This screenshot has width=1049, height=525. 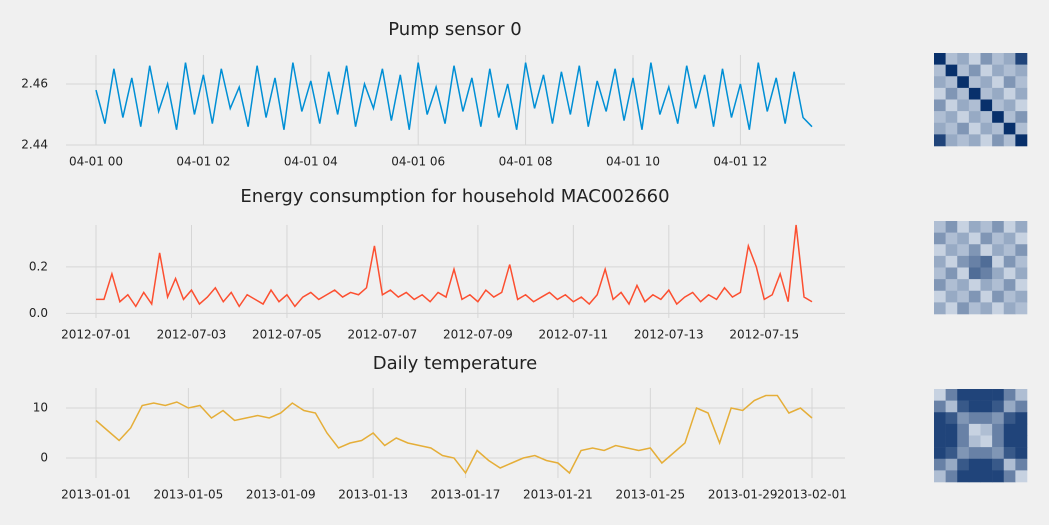 What do you see at coordinates (287, 335) in the screenshot?
I see `x-tick-label: 2012-07-05` at bounding box center [287, 335].